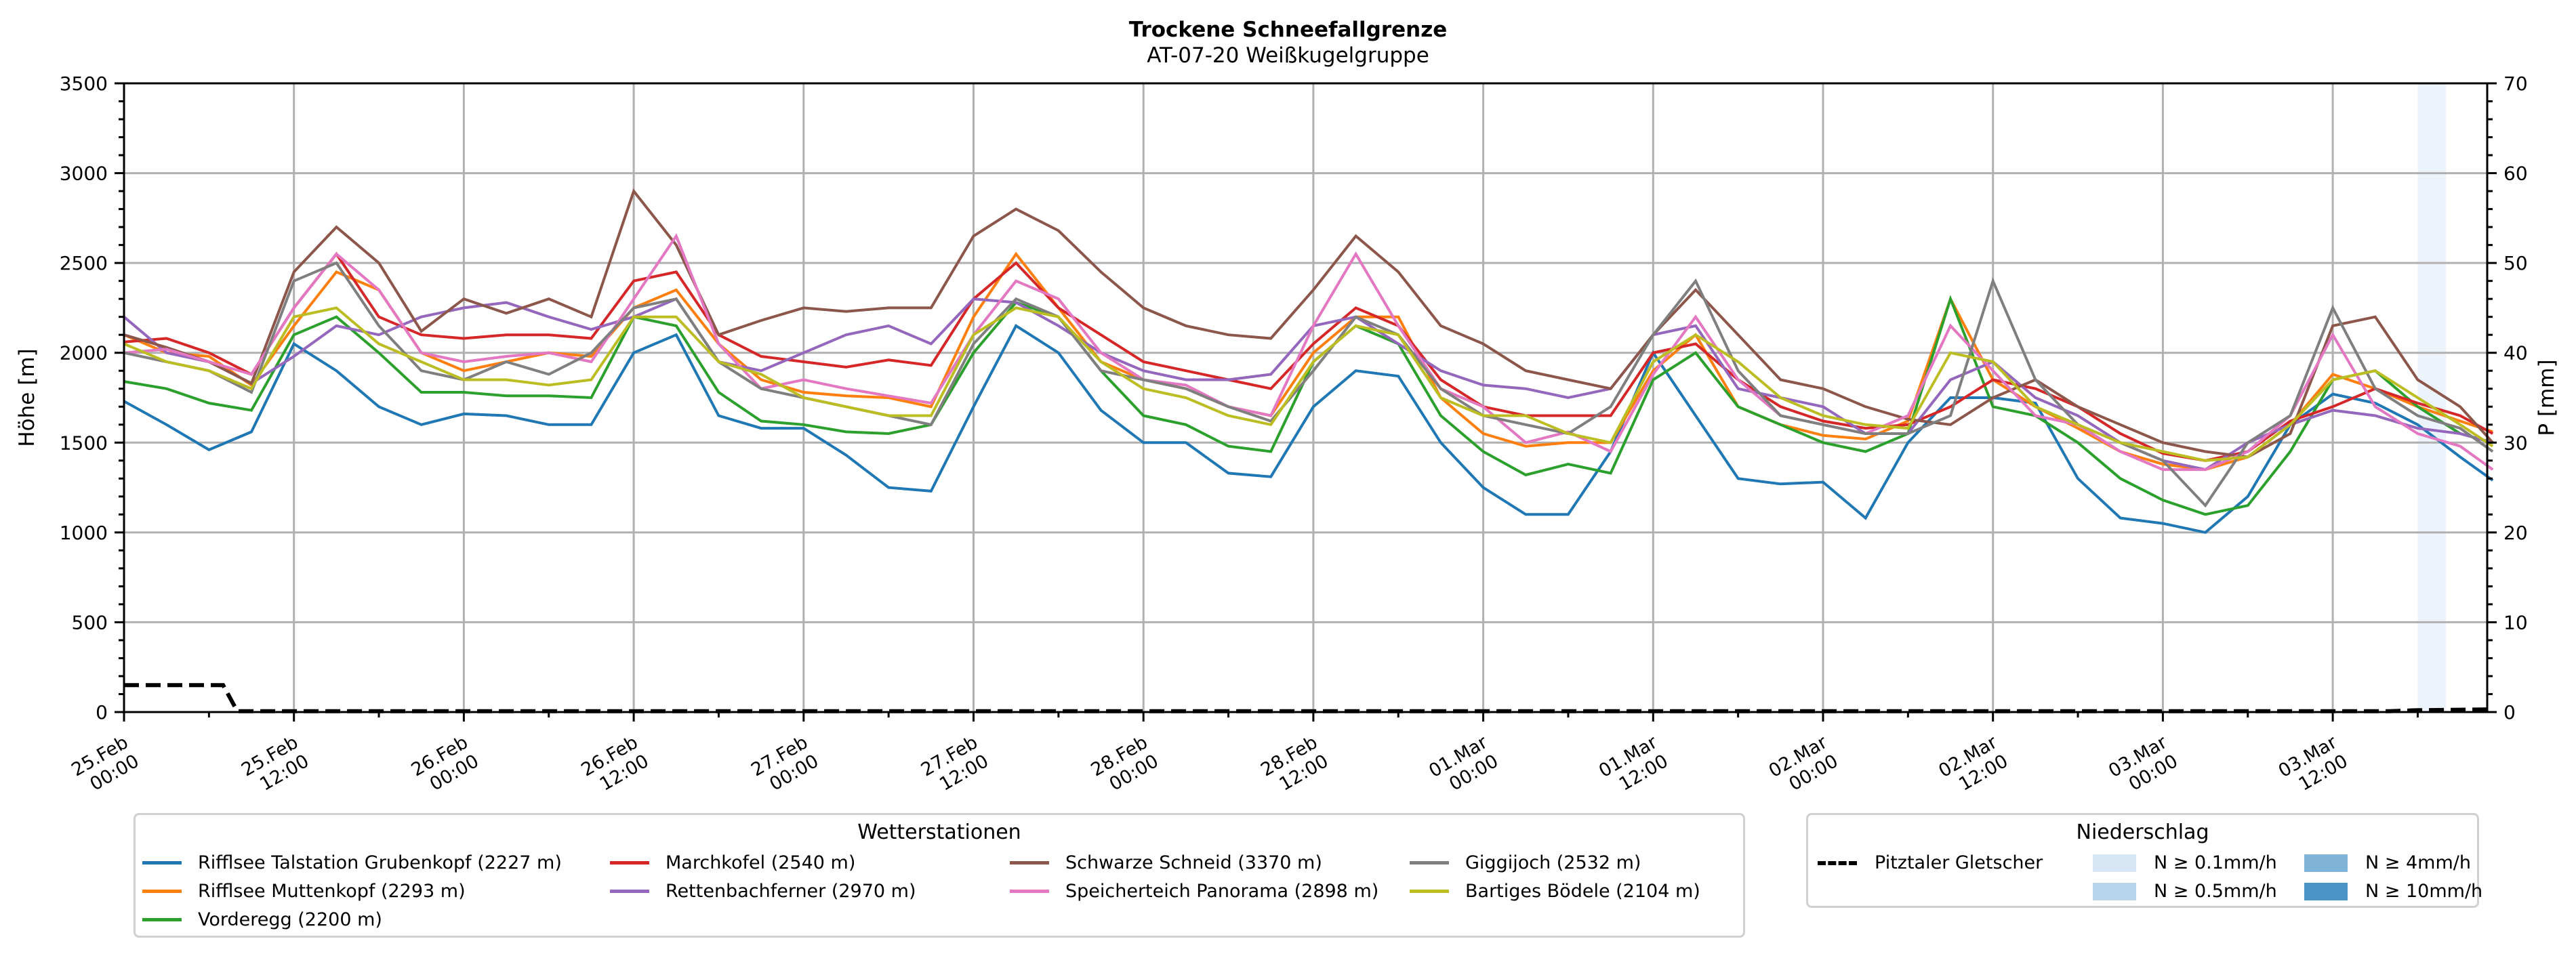  I want to click on legend-item-precip-level: N ≥ 0.1mm/h, so click(2185, 862).